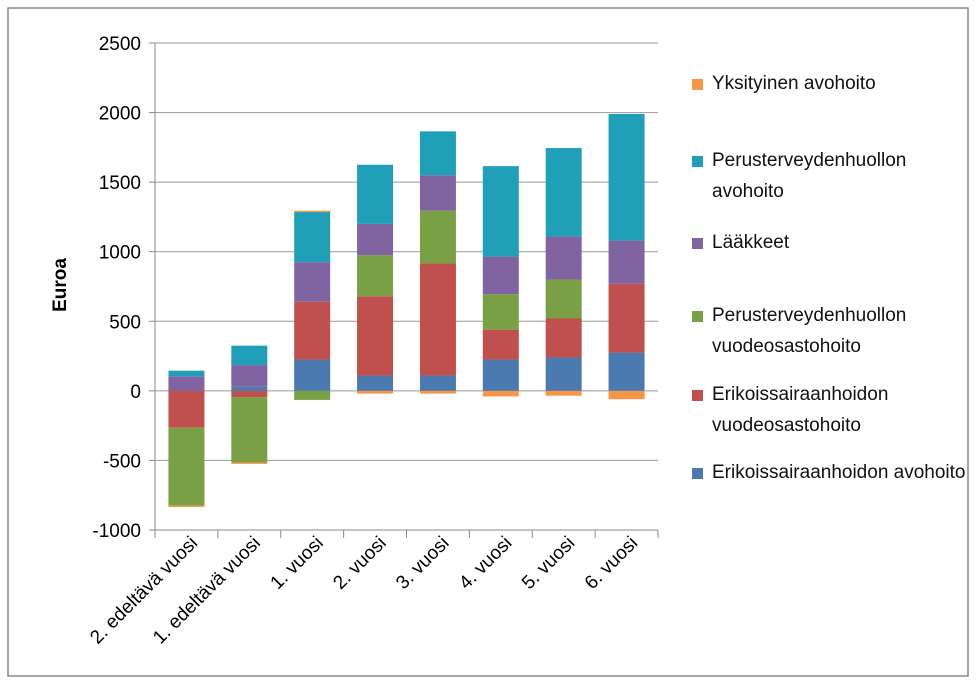 The height and width of the screenshot is (684, 978). Describe the element at coordinates (485, 563) in the screenshot. I see `x-tick-label: 4. vuosi` at that location.